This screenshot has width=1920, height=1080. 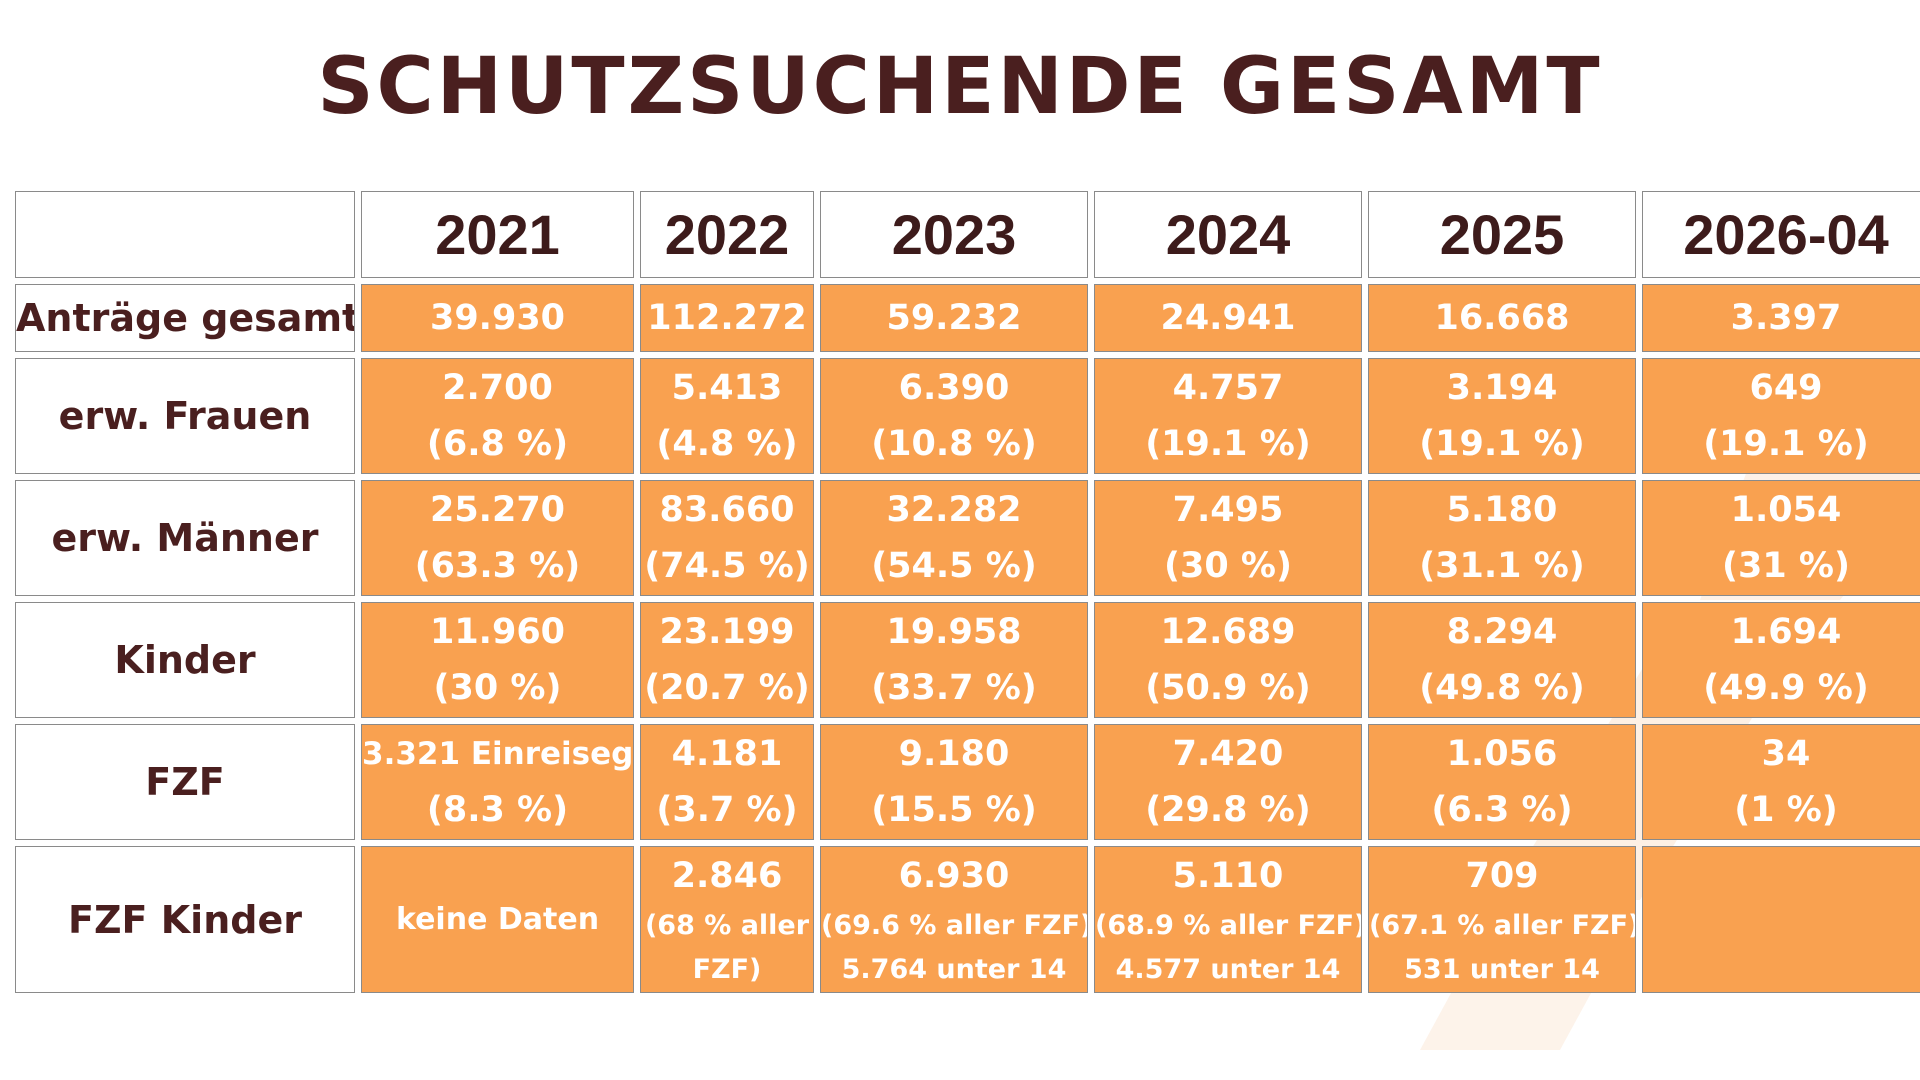 What do you see at coordinates (1228, 510) in the screenshot?
I see `cell-value: 7.495` at bounding box center [1228, 510].